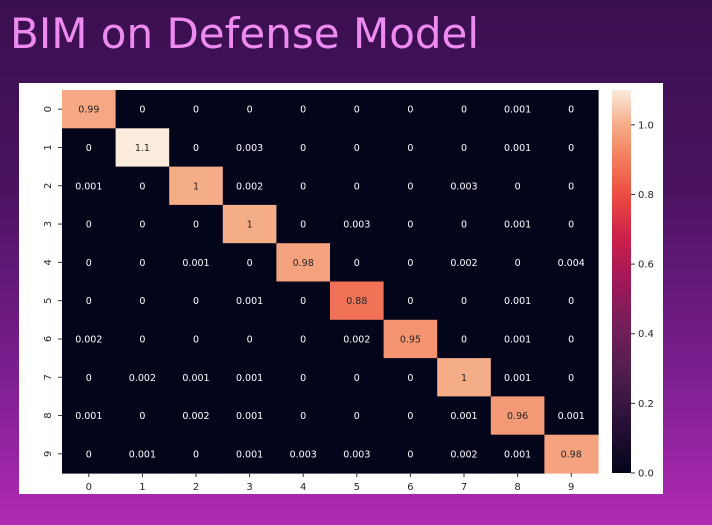  I want to click on x-tick-label-4: 4, so click(303, 487).